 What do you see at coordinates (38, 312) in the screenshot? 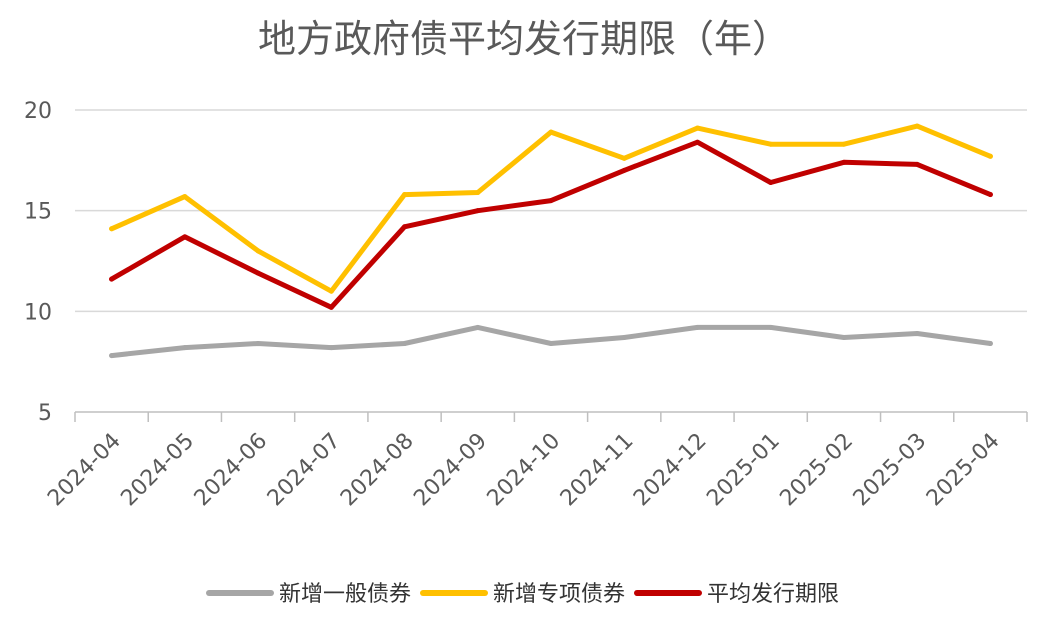
I see `y-tick-label: 10` at bounding box center [38, 312].